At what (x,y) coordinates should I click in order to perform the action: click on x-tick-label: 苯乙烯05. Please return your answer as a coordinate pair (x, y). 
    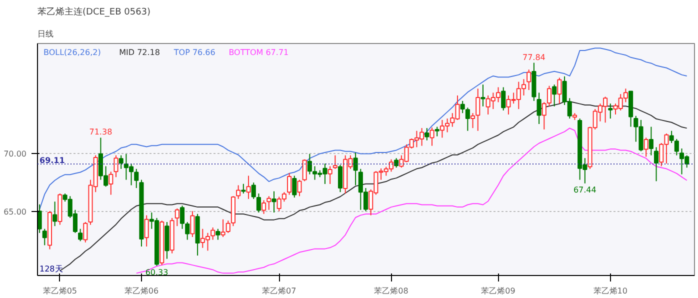
    Looking at the image, I should click on (60, 291).